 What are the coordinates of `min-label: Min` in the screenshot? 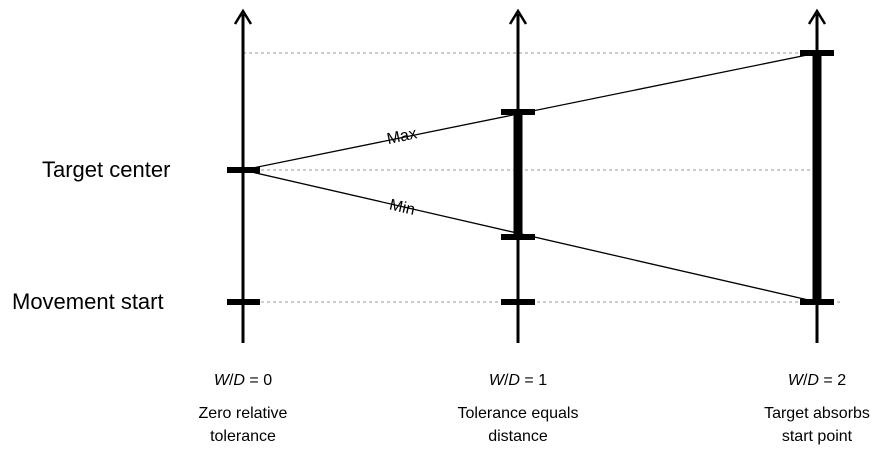 It's located at (402, 208).